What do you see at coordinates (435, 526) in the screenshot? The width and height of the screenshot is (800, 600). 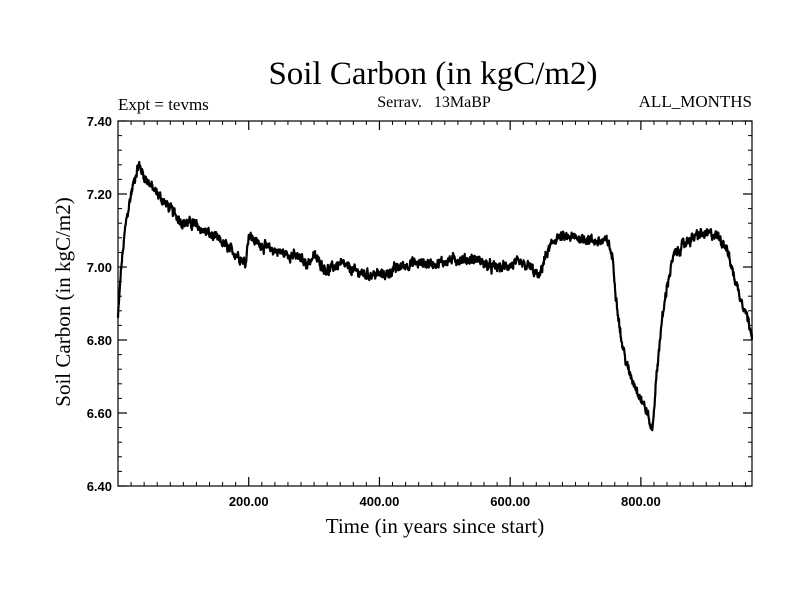 I see `x-axis-label: Time (in years since start)` at bounding box center [435, 526].